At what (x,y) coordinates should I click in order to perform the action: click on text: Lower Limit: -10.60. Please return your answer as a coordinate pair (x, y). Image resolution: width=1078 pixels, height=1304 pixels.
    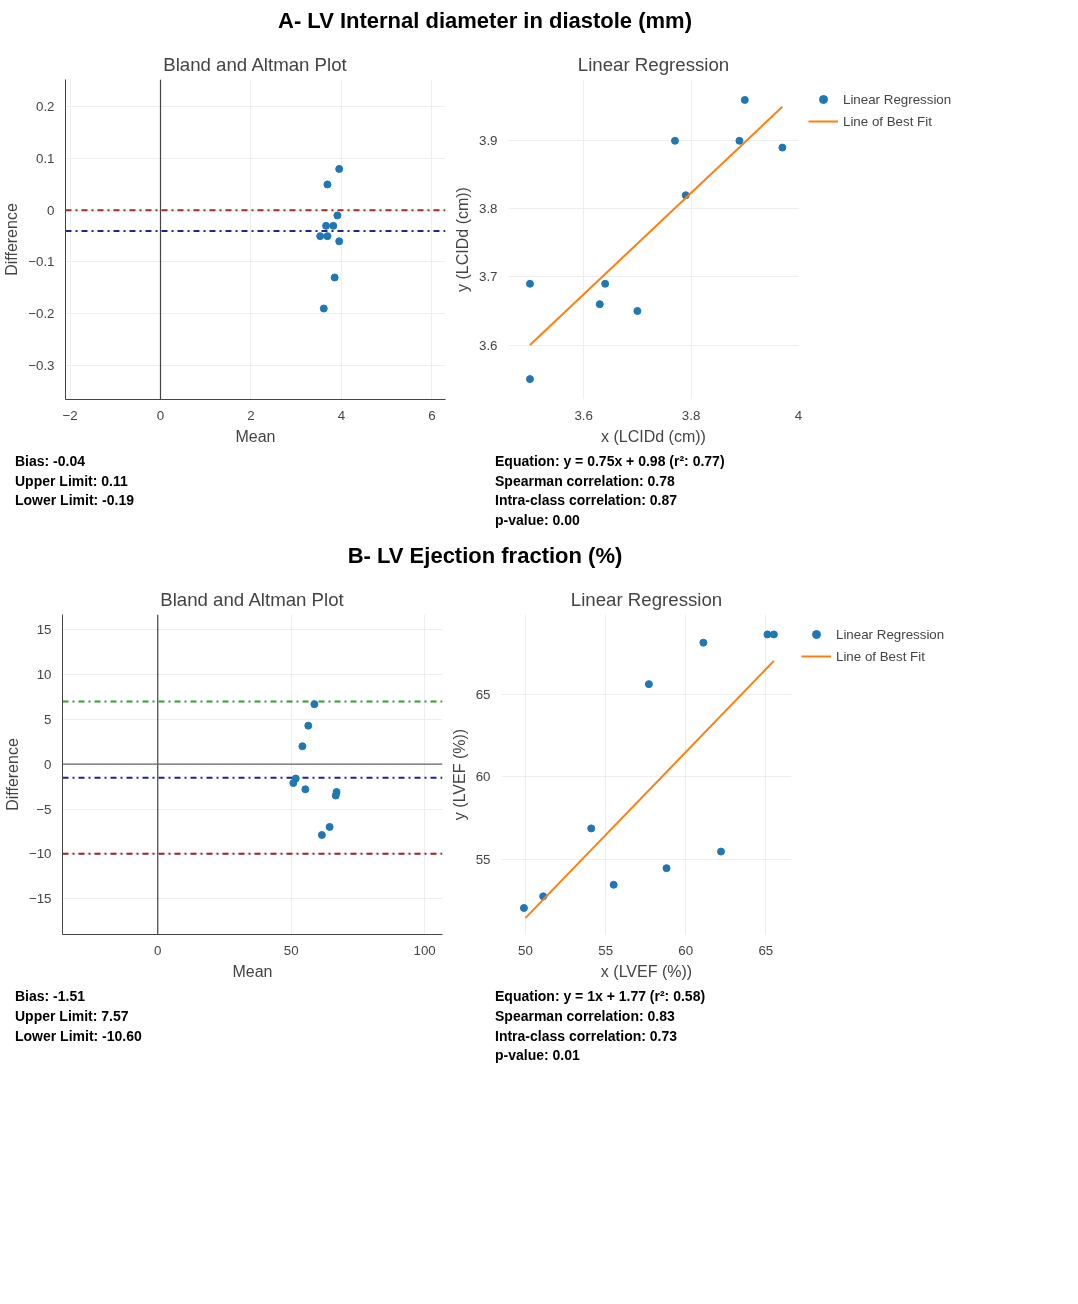
    Looking at the image, I should click on (78, 1035).